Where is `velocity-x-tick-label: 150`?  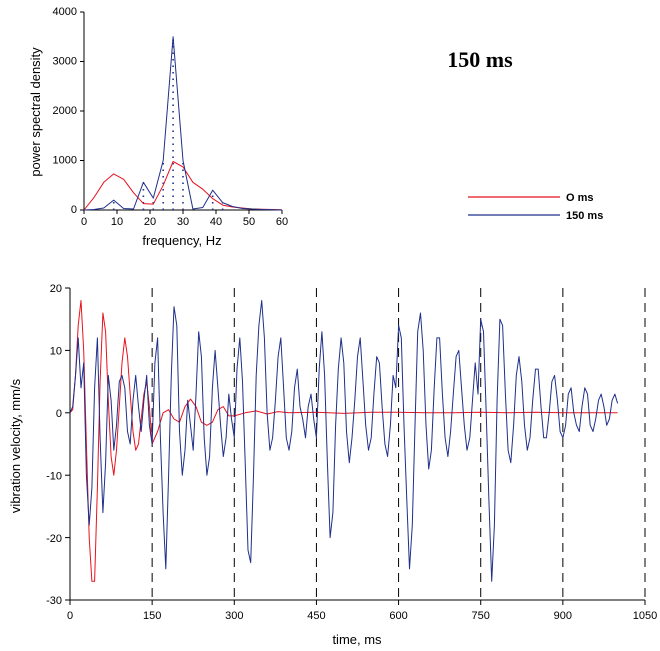 velocity-x-tick-label: 150 is located at coordinates (152, 616).